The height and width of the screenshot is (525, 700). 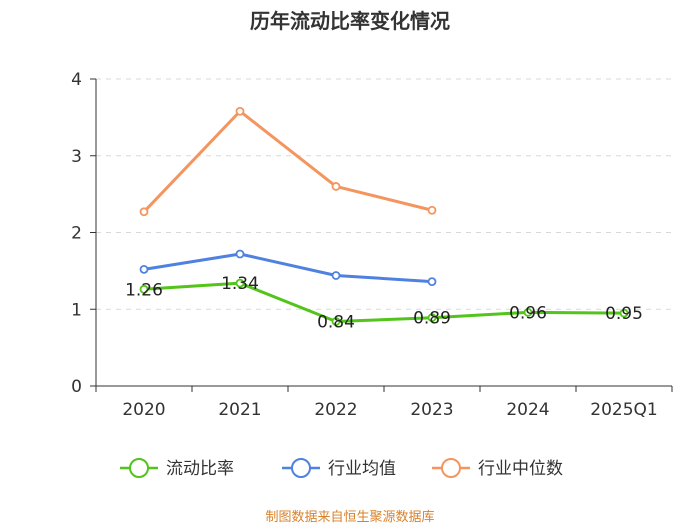 I want to click on source-note: 制图数据来自恒生聚源数据库, so click(x=349, y=517).